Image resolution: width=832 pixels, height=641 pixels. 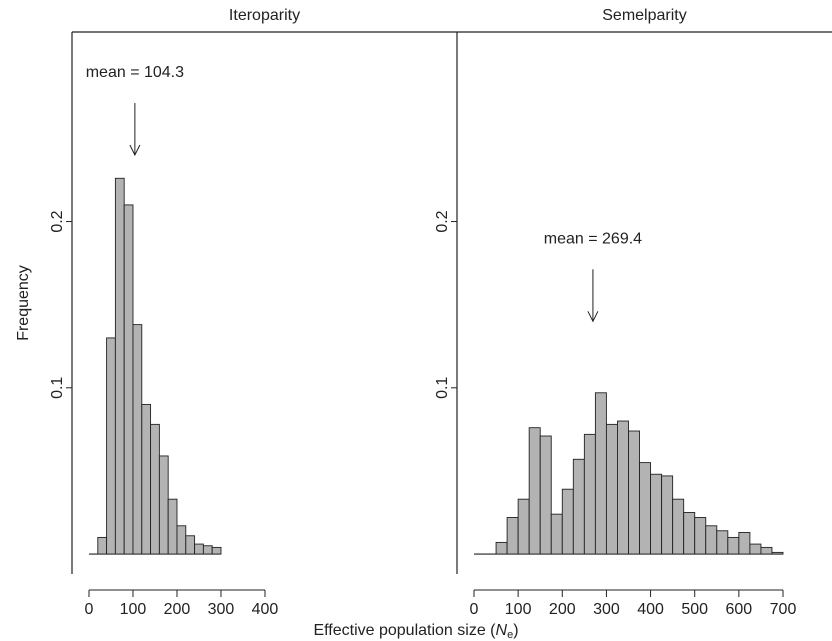 What do you see at coordinates (515, 630) in the screenshot?
I see `x-label-close: )` at bounding box center [515, 630].